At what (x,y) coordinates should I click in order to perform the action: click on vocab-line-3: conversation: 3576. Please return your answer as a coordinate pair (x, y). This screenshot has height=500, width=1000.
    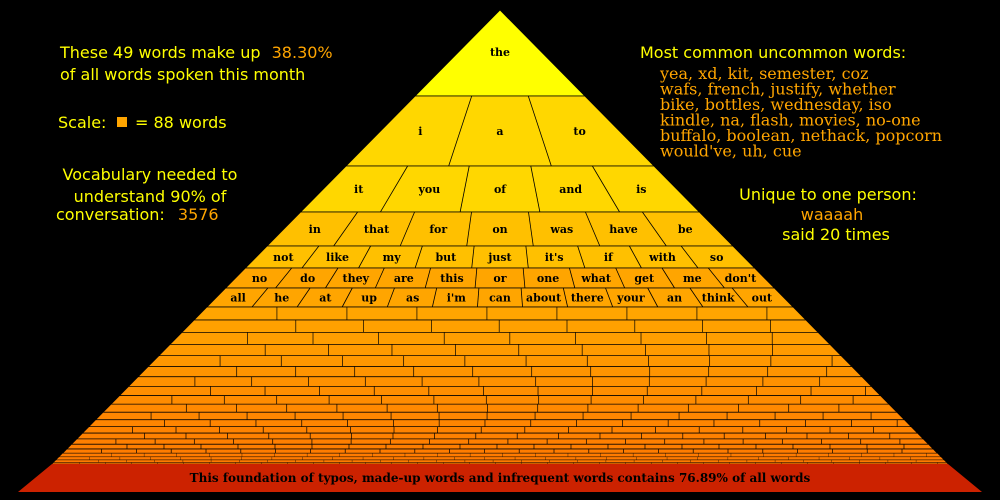
    Looking at the image, I should click on (137, 214).